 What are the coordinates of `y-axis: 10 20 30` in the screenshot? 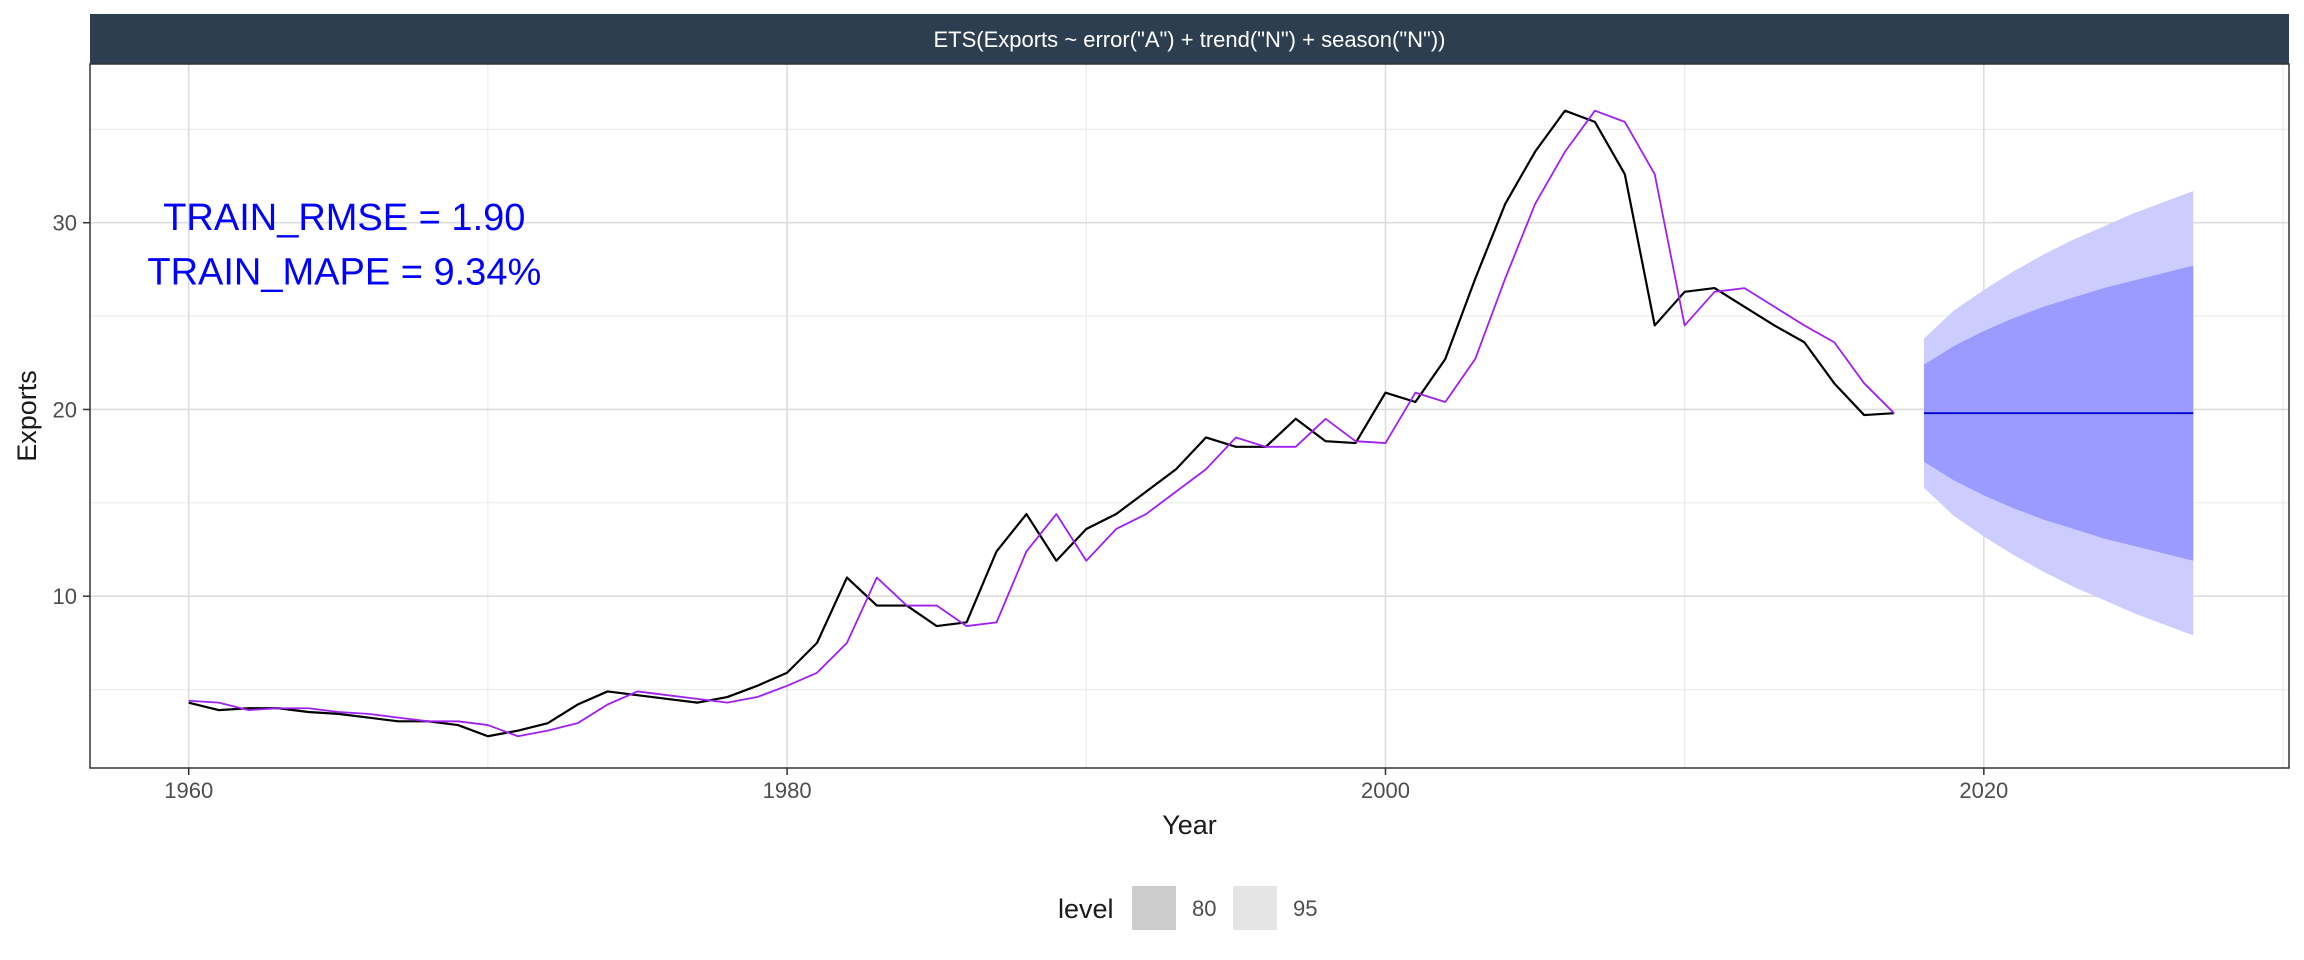 It's located at (71, 410).